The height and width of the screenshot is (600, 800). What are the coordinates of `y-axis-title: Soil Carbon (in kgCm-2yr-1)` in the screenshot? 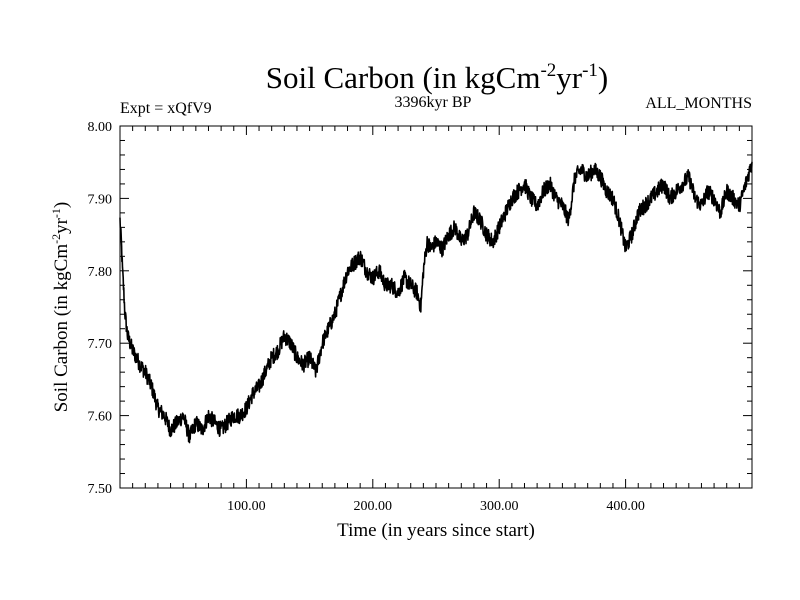 It's located at (60, 307).